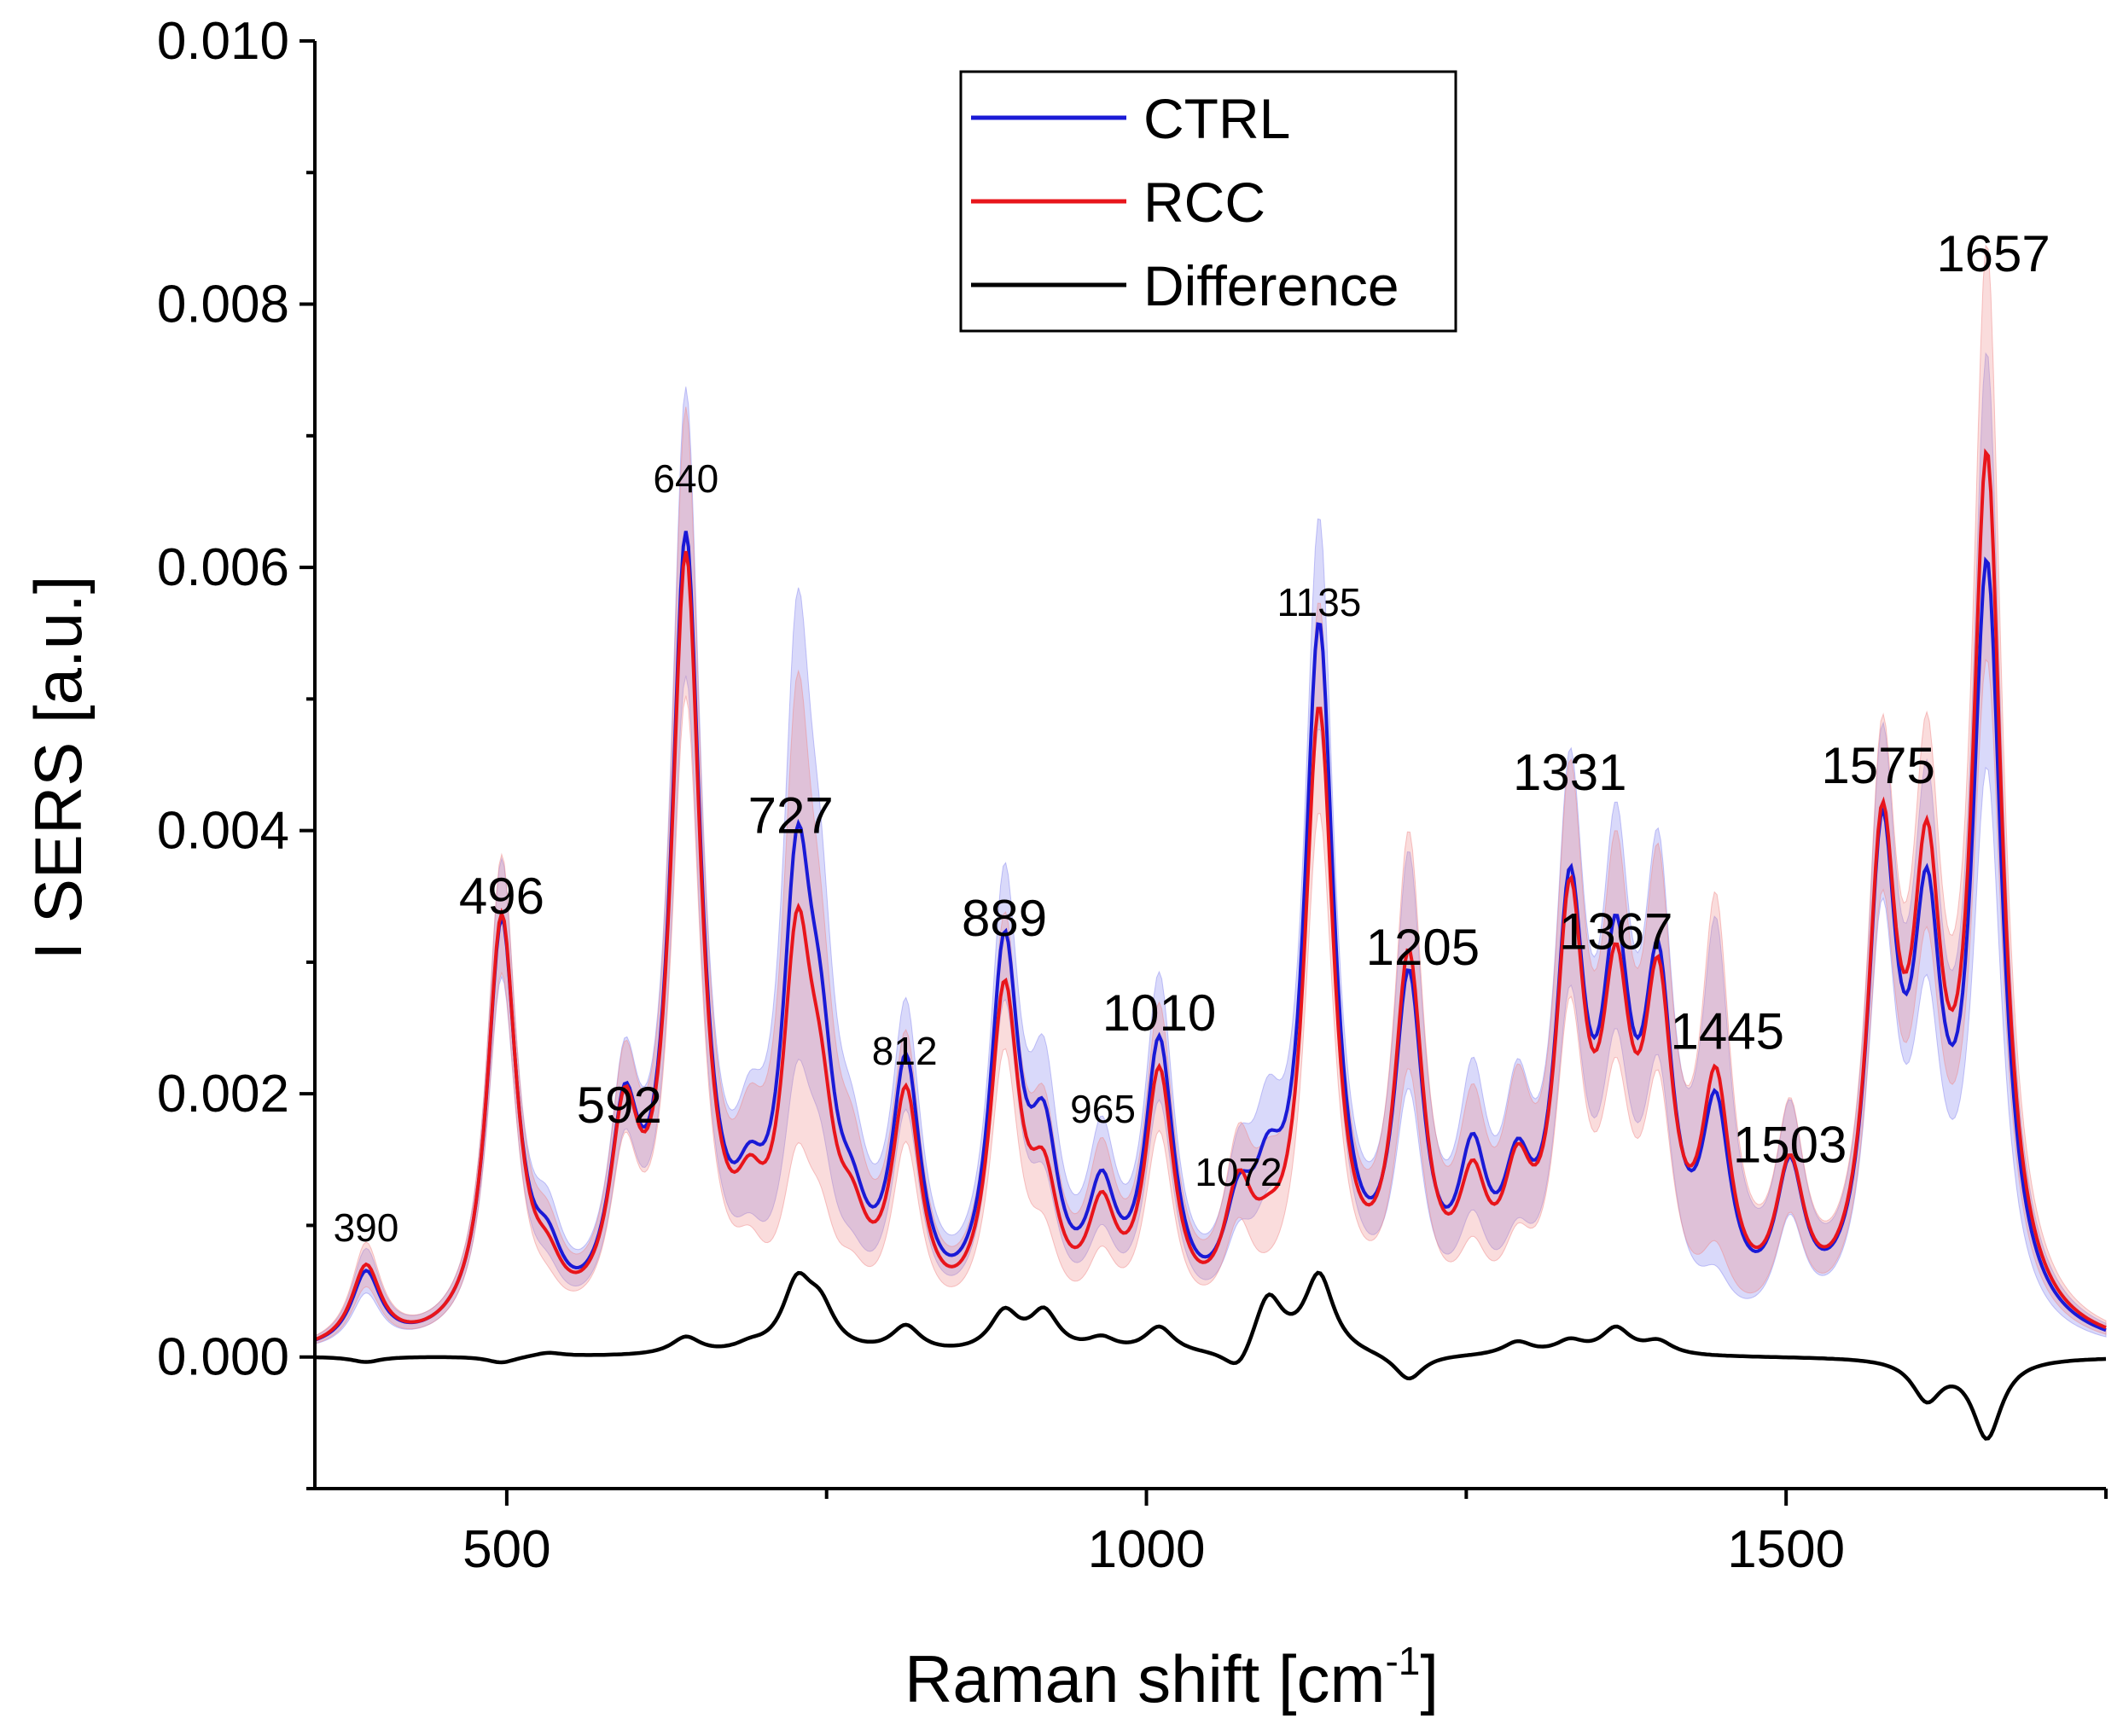 This screenshot has height=1736, width=2123. I want to click on peak-label-640: 640, so click(686, 478).